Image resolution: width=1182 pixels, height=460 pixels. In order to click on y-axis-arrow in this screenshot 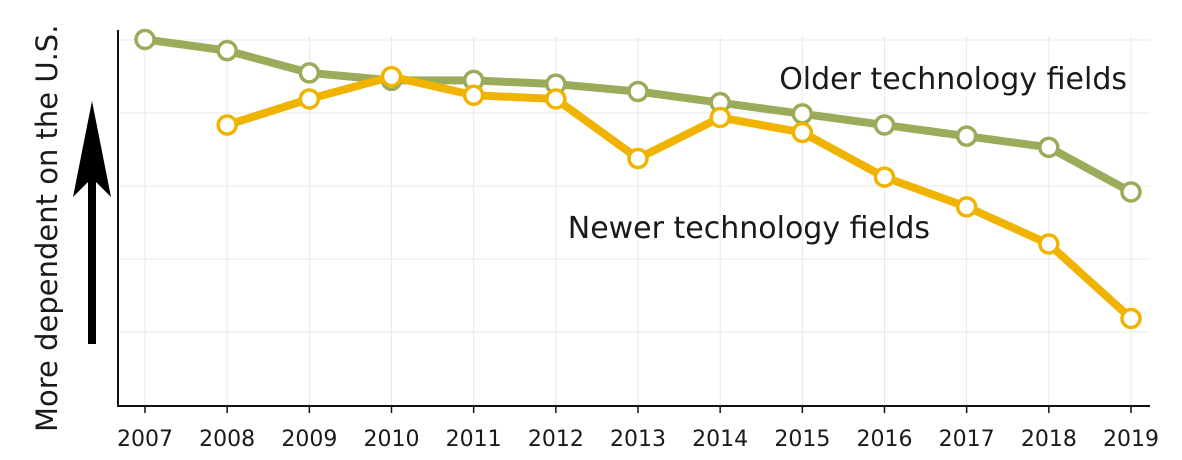, I will do `click(92, 222)`.